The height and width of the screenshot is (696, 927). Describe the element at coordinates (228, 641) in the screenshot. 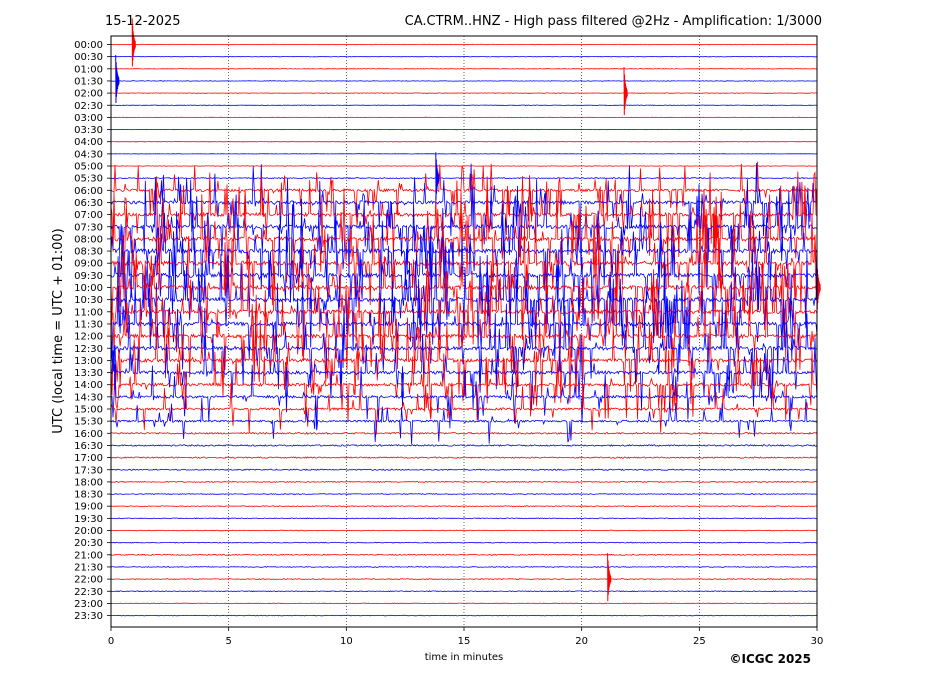

I see `x-tick-label: 5` at that location.